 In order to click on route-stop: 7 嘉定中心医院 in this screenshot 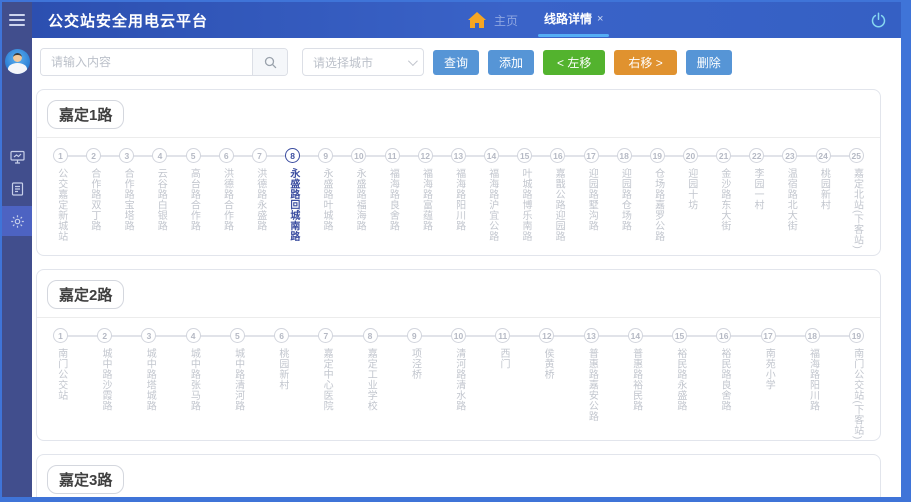, I will do `click(326, 384)`.